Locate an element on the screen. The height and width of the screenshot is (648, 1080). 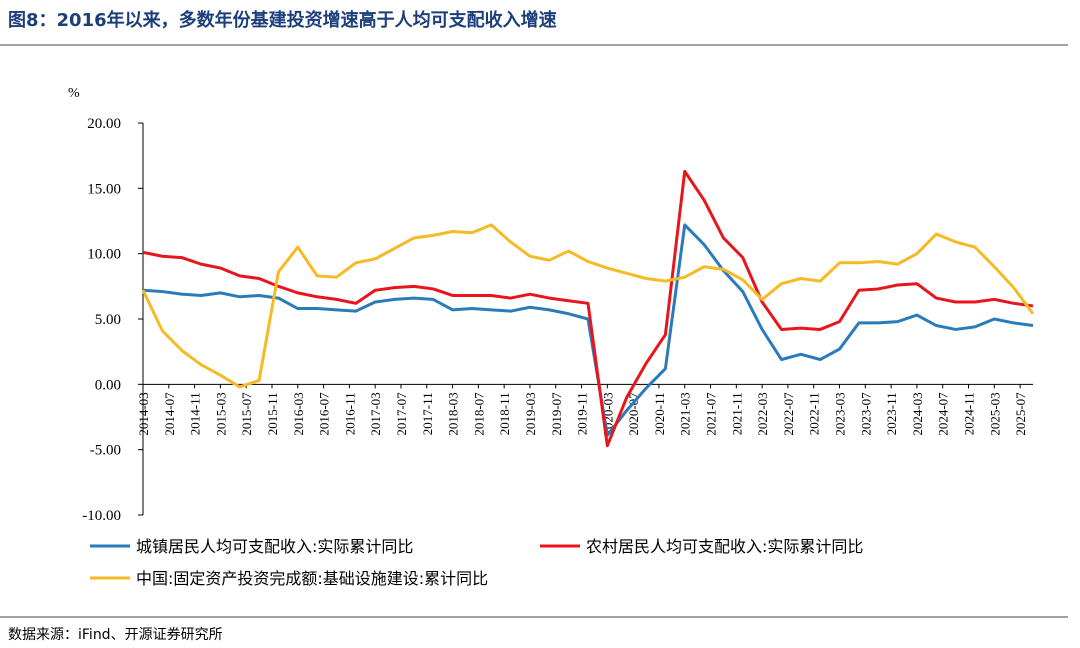
y-tick-label: -10.00 is located at coordinates (101, 516).